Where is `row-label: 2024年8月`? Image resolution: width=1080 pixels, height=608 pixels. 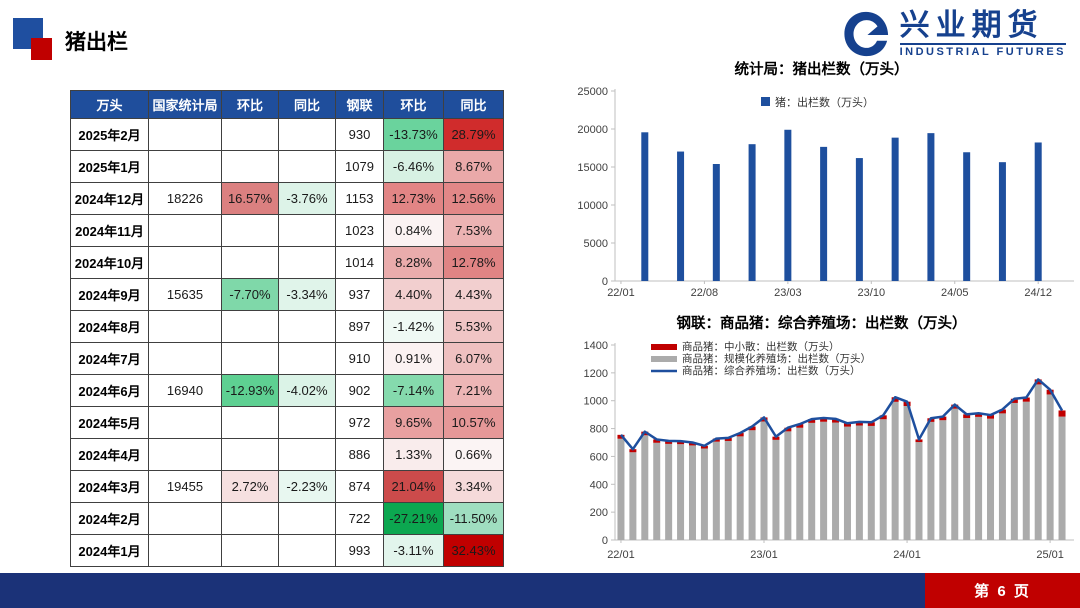
row-label: 2024年8月 is located at coordinates (109, 326).